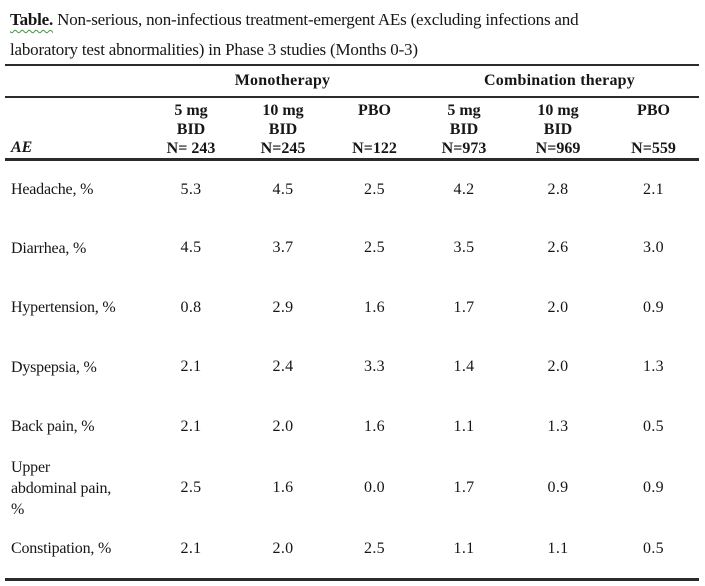 The image size is (705, 586). What do you see at coordinates (63, 308) in the screenshot?
I see `row-label: Hypertension, %` at bounding box center [63, 308].